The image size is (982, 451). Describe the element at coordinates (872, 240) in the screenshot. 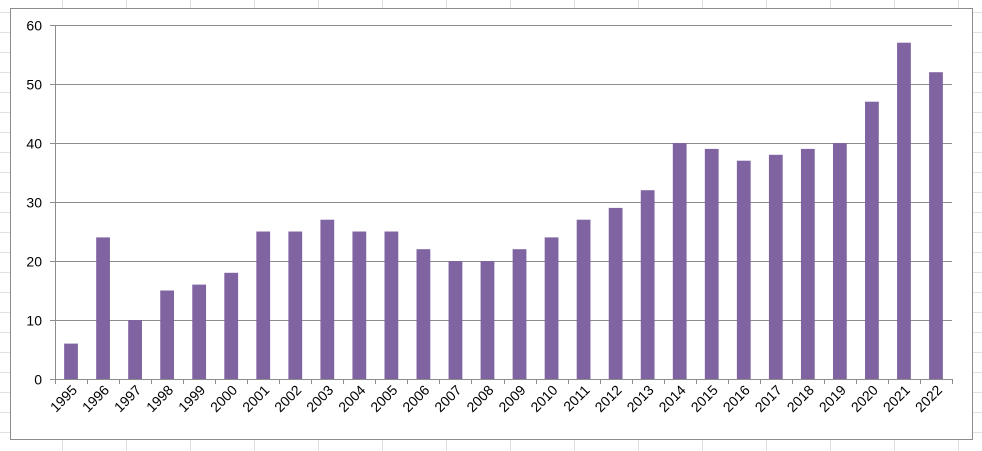

I see `bar-2020` at that location.